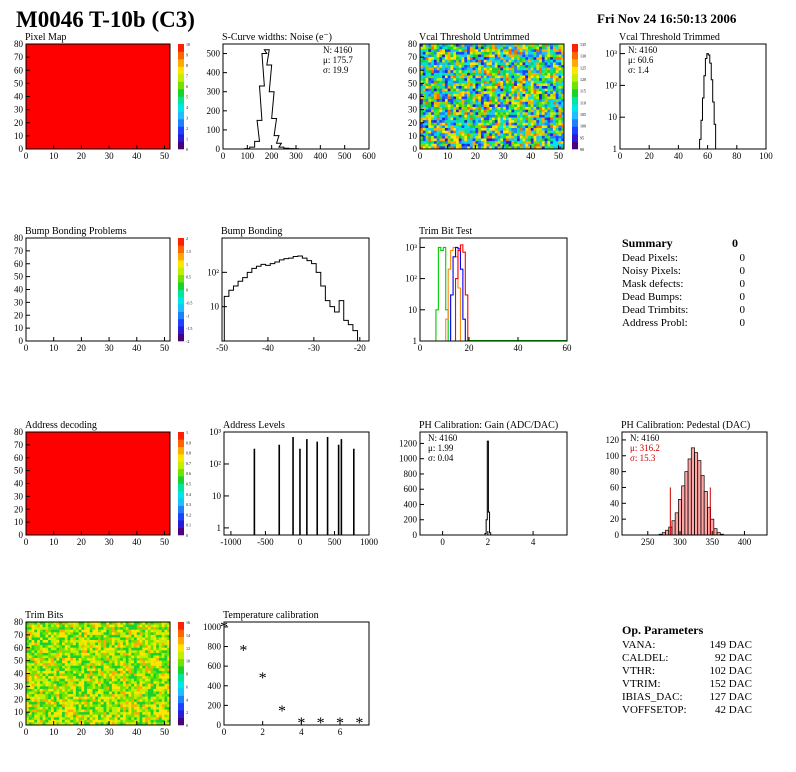  I want to click on histogram-outline, so click(293, 298).